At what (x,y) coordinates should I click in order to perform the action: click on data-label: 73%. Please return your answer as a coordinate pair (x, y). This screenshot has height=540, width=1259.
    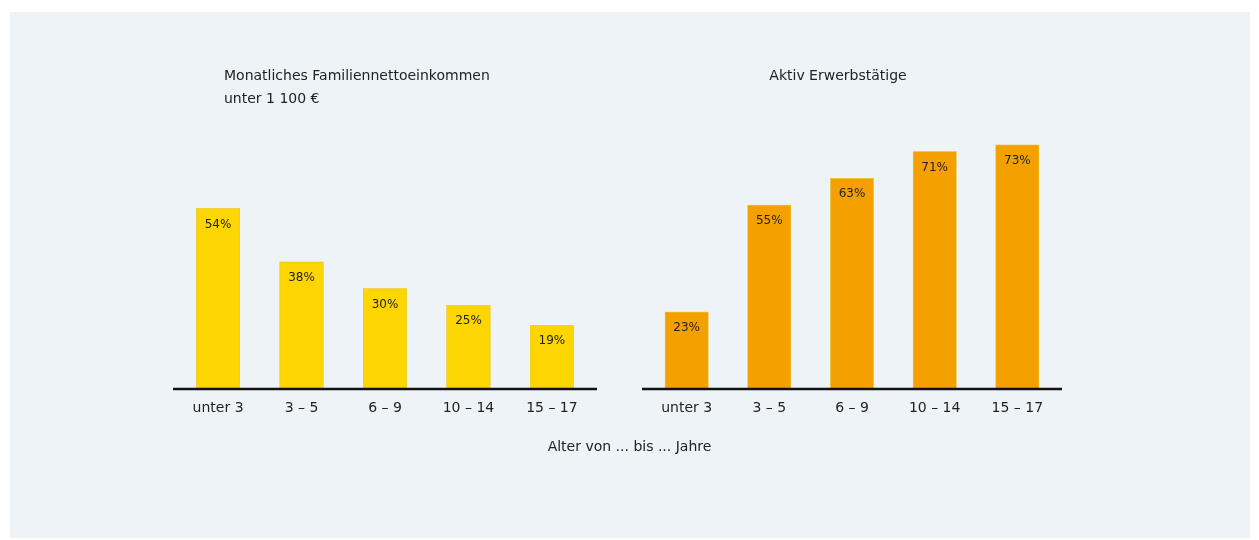
    Looking at the image, I should click on (1017, 160).